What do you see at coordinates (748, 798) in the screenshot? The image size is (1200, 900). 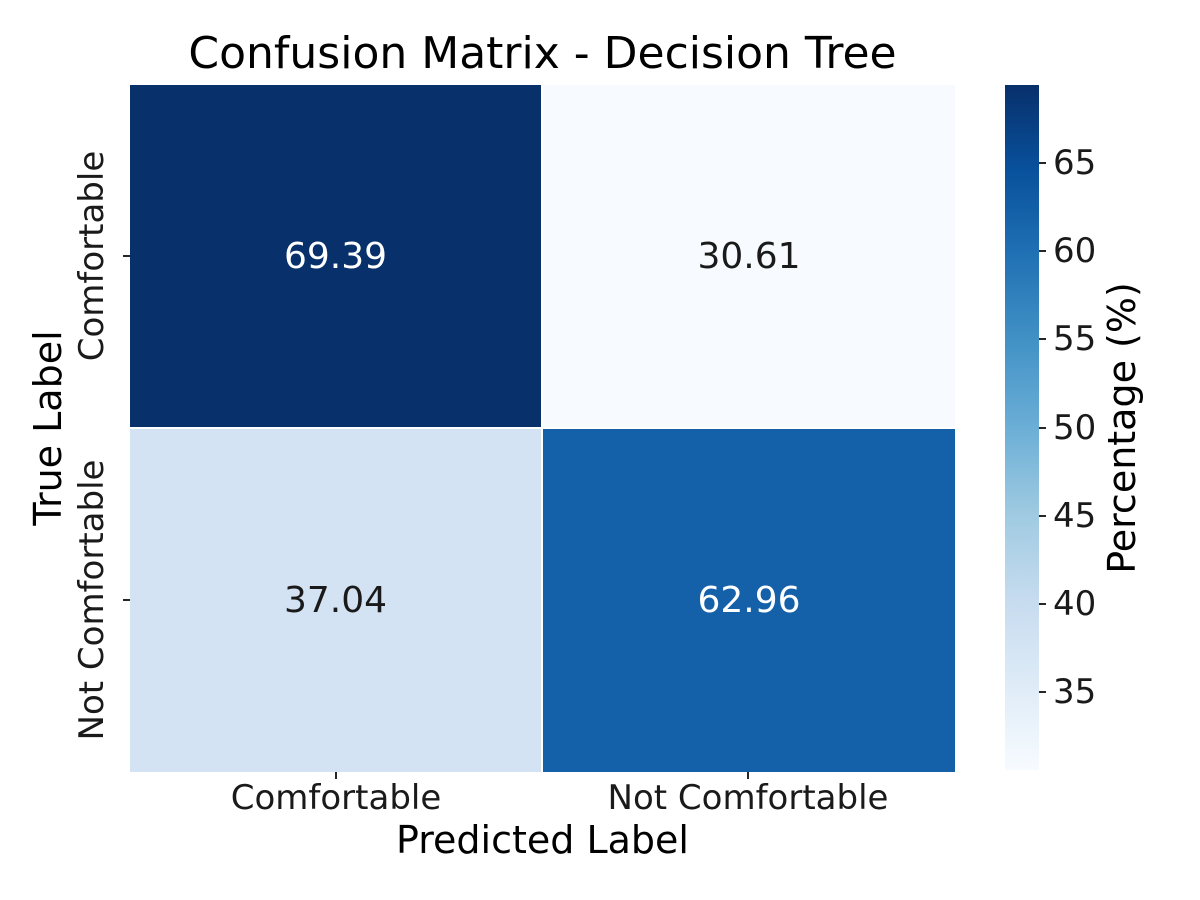 I see `x-tick-label-1: Not Comfortable` at bounding box center [748, 798].